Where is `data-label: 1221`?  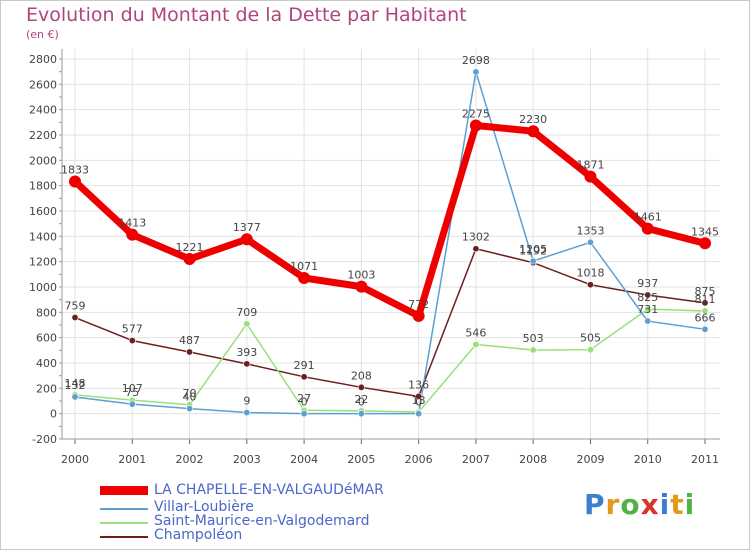 data-label: 1221 is located at coordinates (190, 247).